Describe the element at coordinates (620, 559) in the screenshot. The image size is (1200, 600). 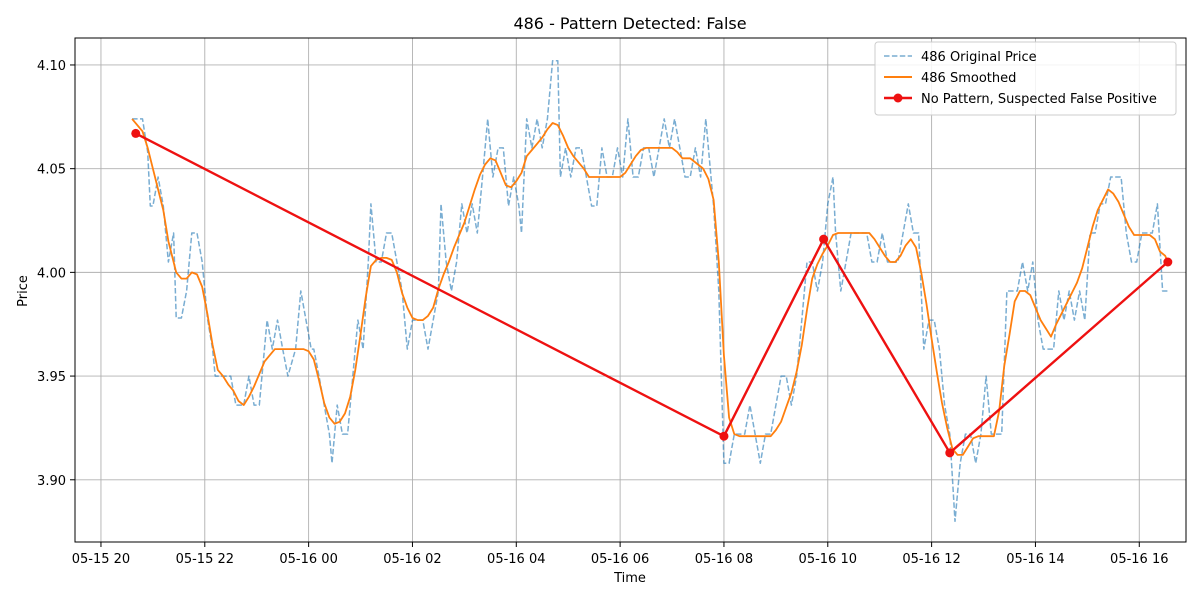
I see `x-tick-label: 05-16 06` at that location.